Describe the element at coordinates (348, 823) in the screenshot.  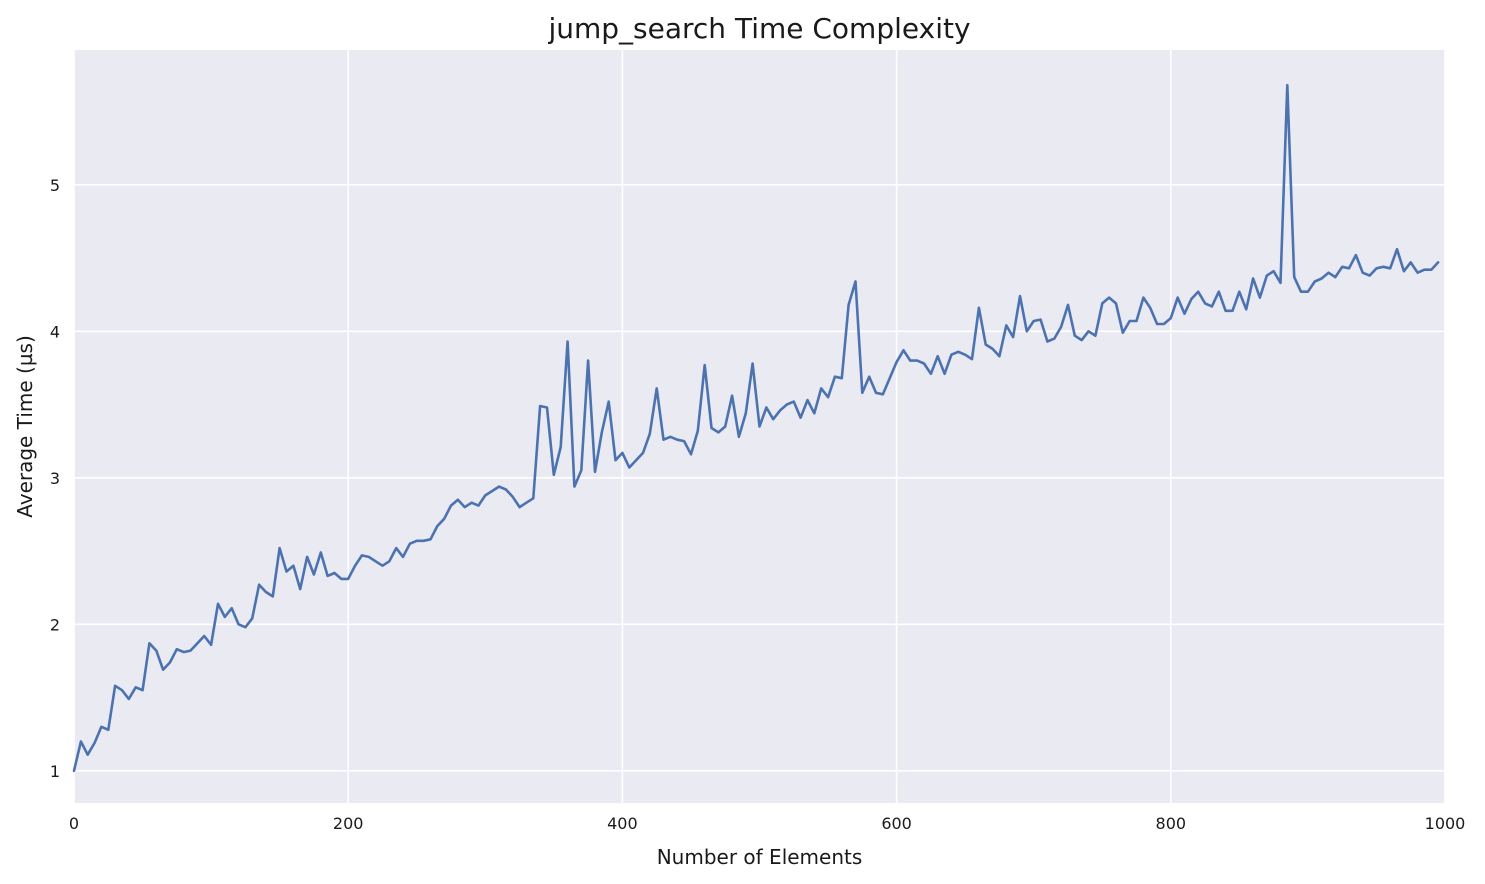
I see `x-tick-label: 200` at that location.